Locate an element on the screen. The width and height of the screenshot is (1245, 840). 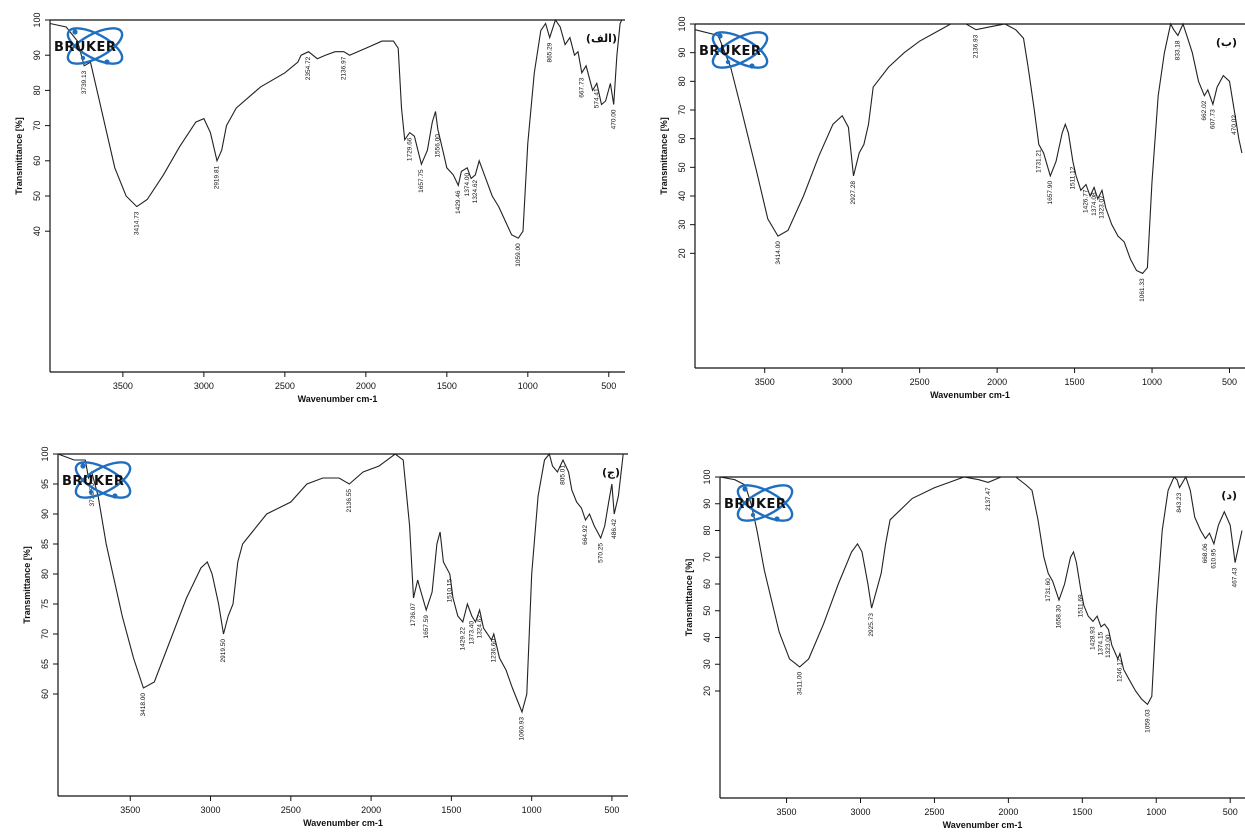
peak-label: 1658.30 is located at coordinates (1059, 617).